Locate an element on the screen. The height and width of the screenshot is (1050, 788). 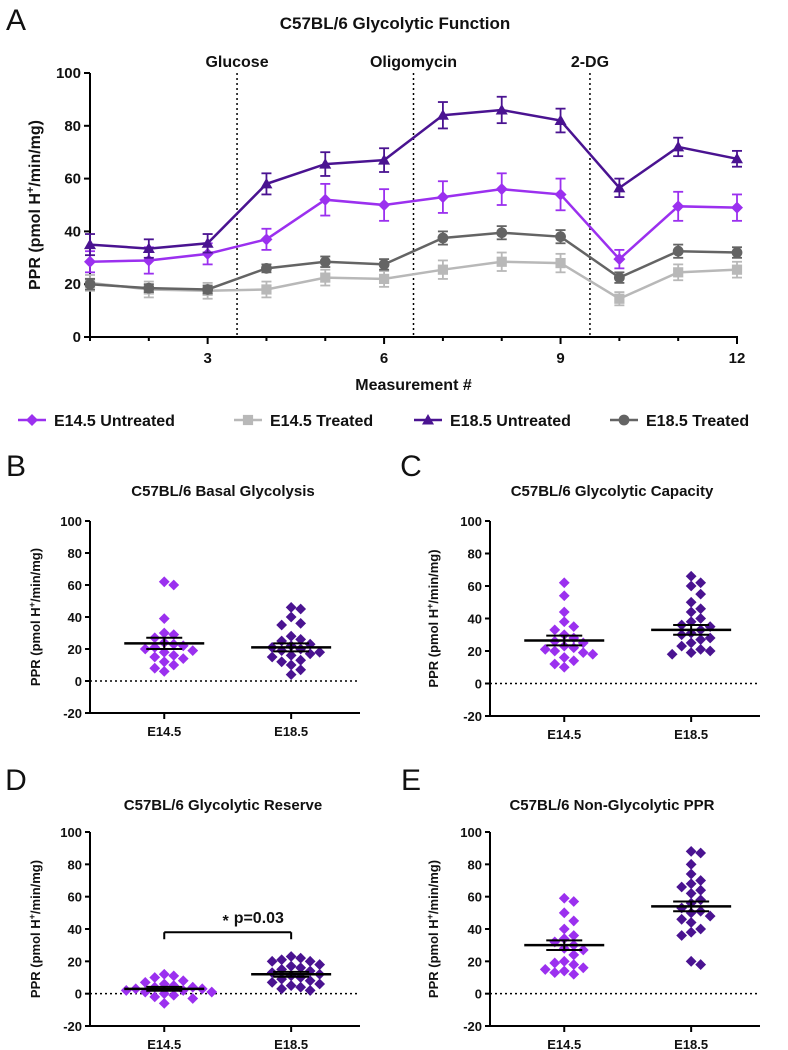
chart-title: C57BL/6 Glycolytic Reserve is located at coordinates (223, 805).